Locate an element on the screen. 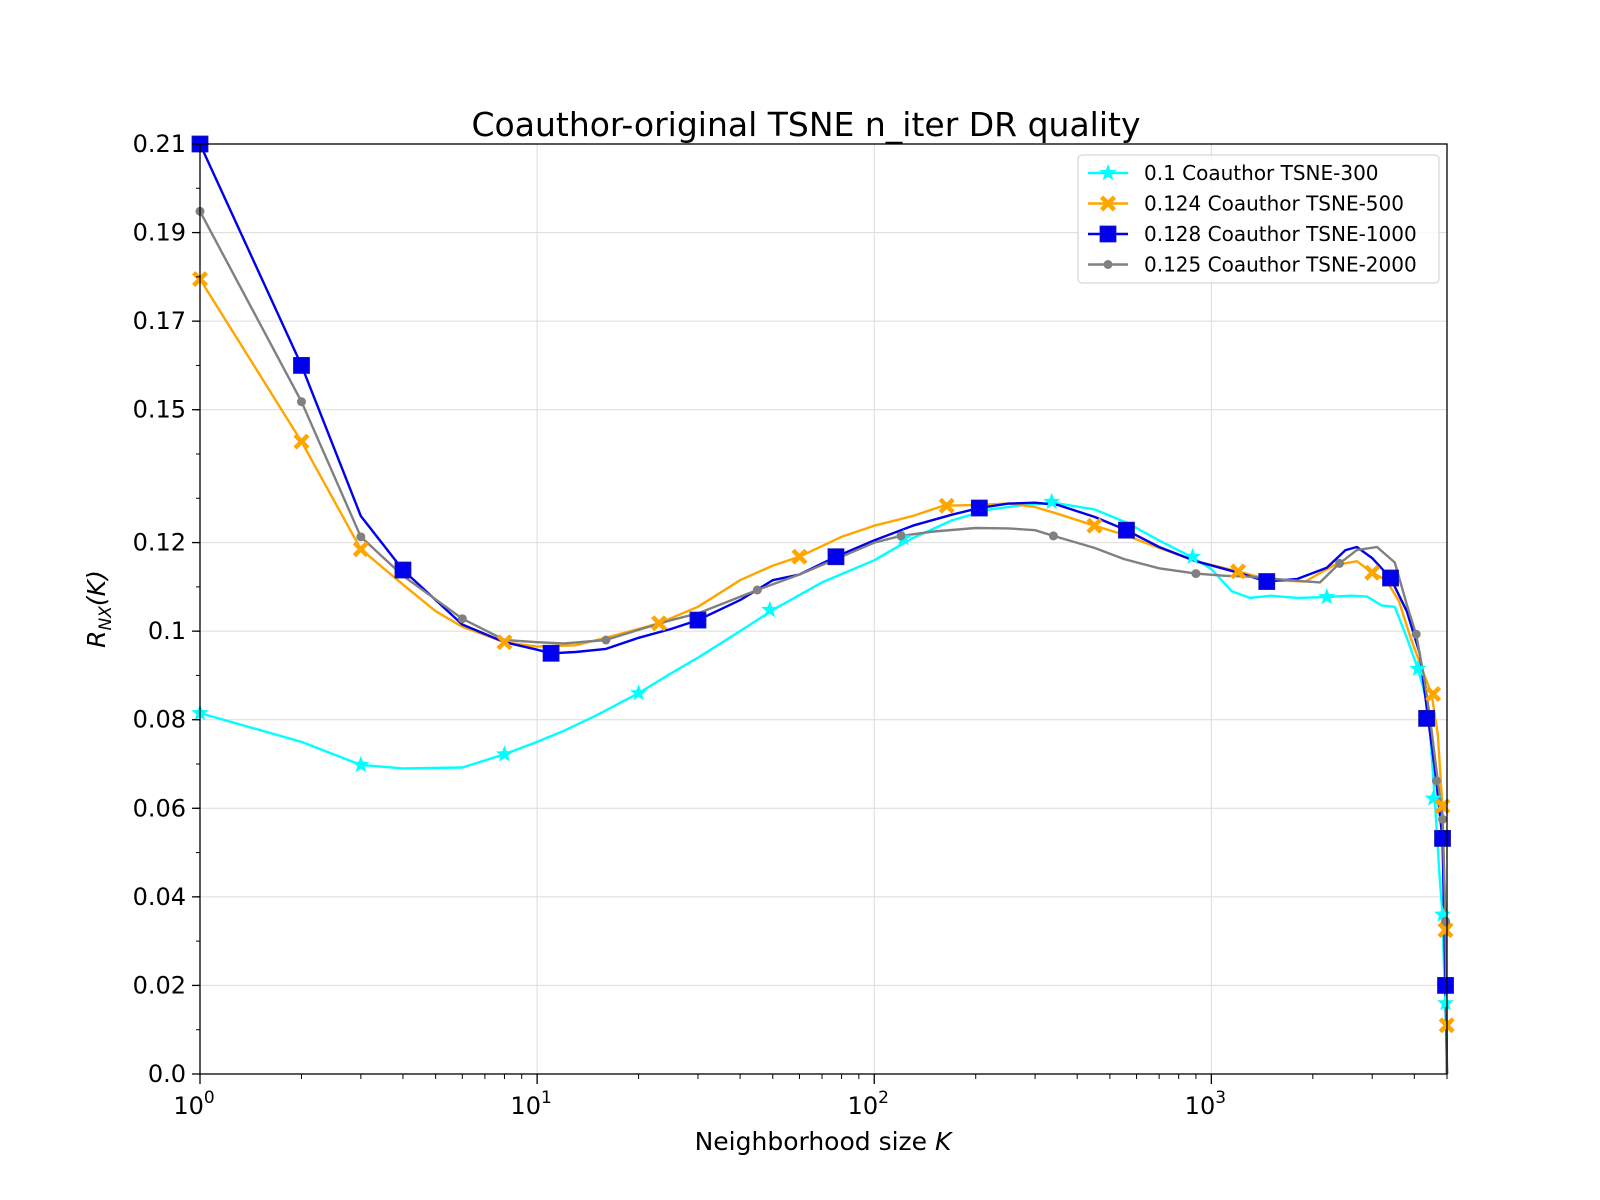 The width and height of the screenshot is (1600, 1200). x-tick-label: 10¹ is located at coordinates (530, 1104).